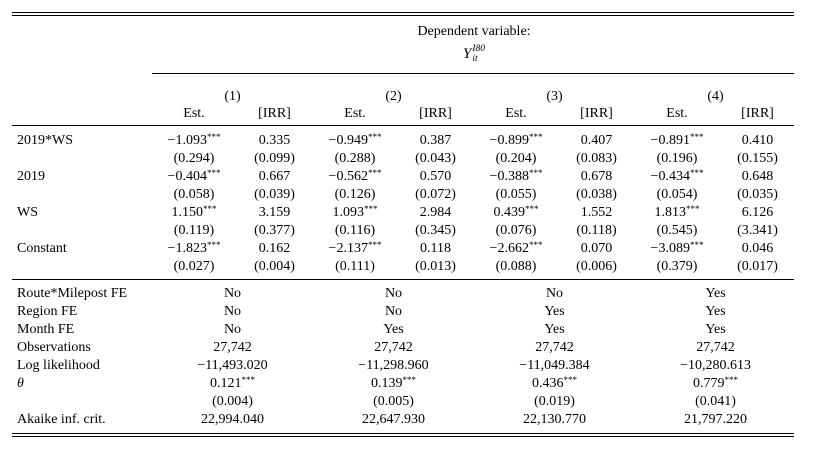 This screenshot has height=450, width=816. I want to click on stat-row-route-milepost-fe: Route*Milepost FE No No No Yes, so click(404, 294).